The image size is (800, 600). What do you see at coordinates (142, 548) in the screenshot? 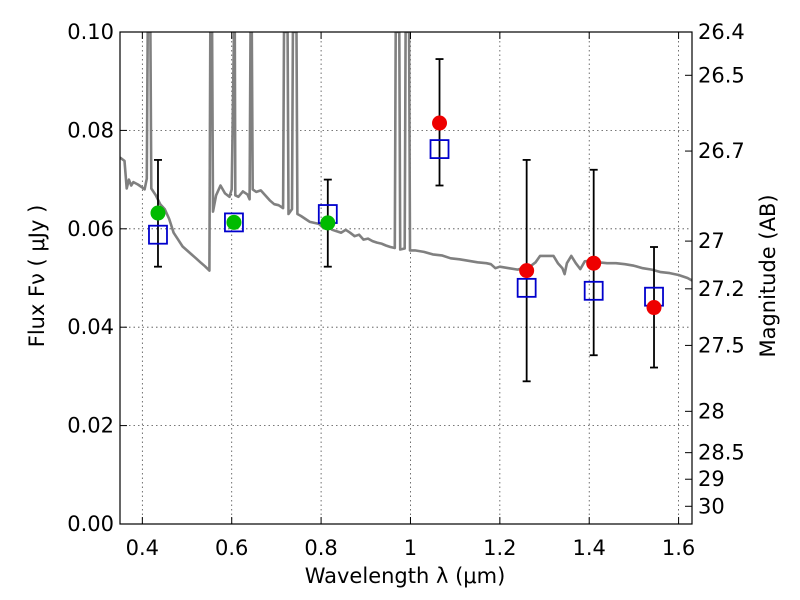
I see `x-tick-label: 0.4` at bounding box center [142, 548].